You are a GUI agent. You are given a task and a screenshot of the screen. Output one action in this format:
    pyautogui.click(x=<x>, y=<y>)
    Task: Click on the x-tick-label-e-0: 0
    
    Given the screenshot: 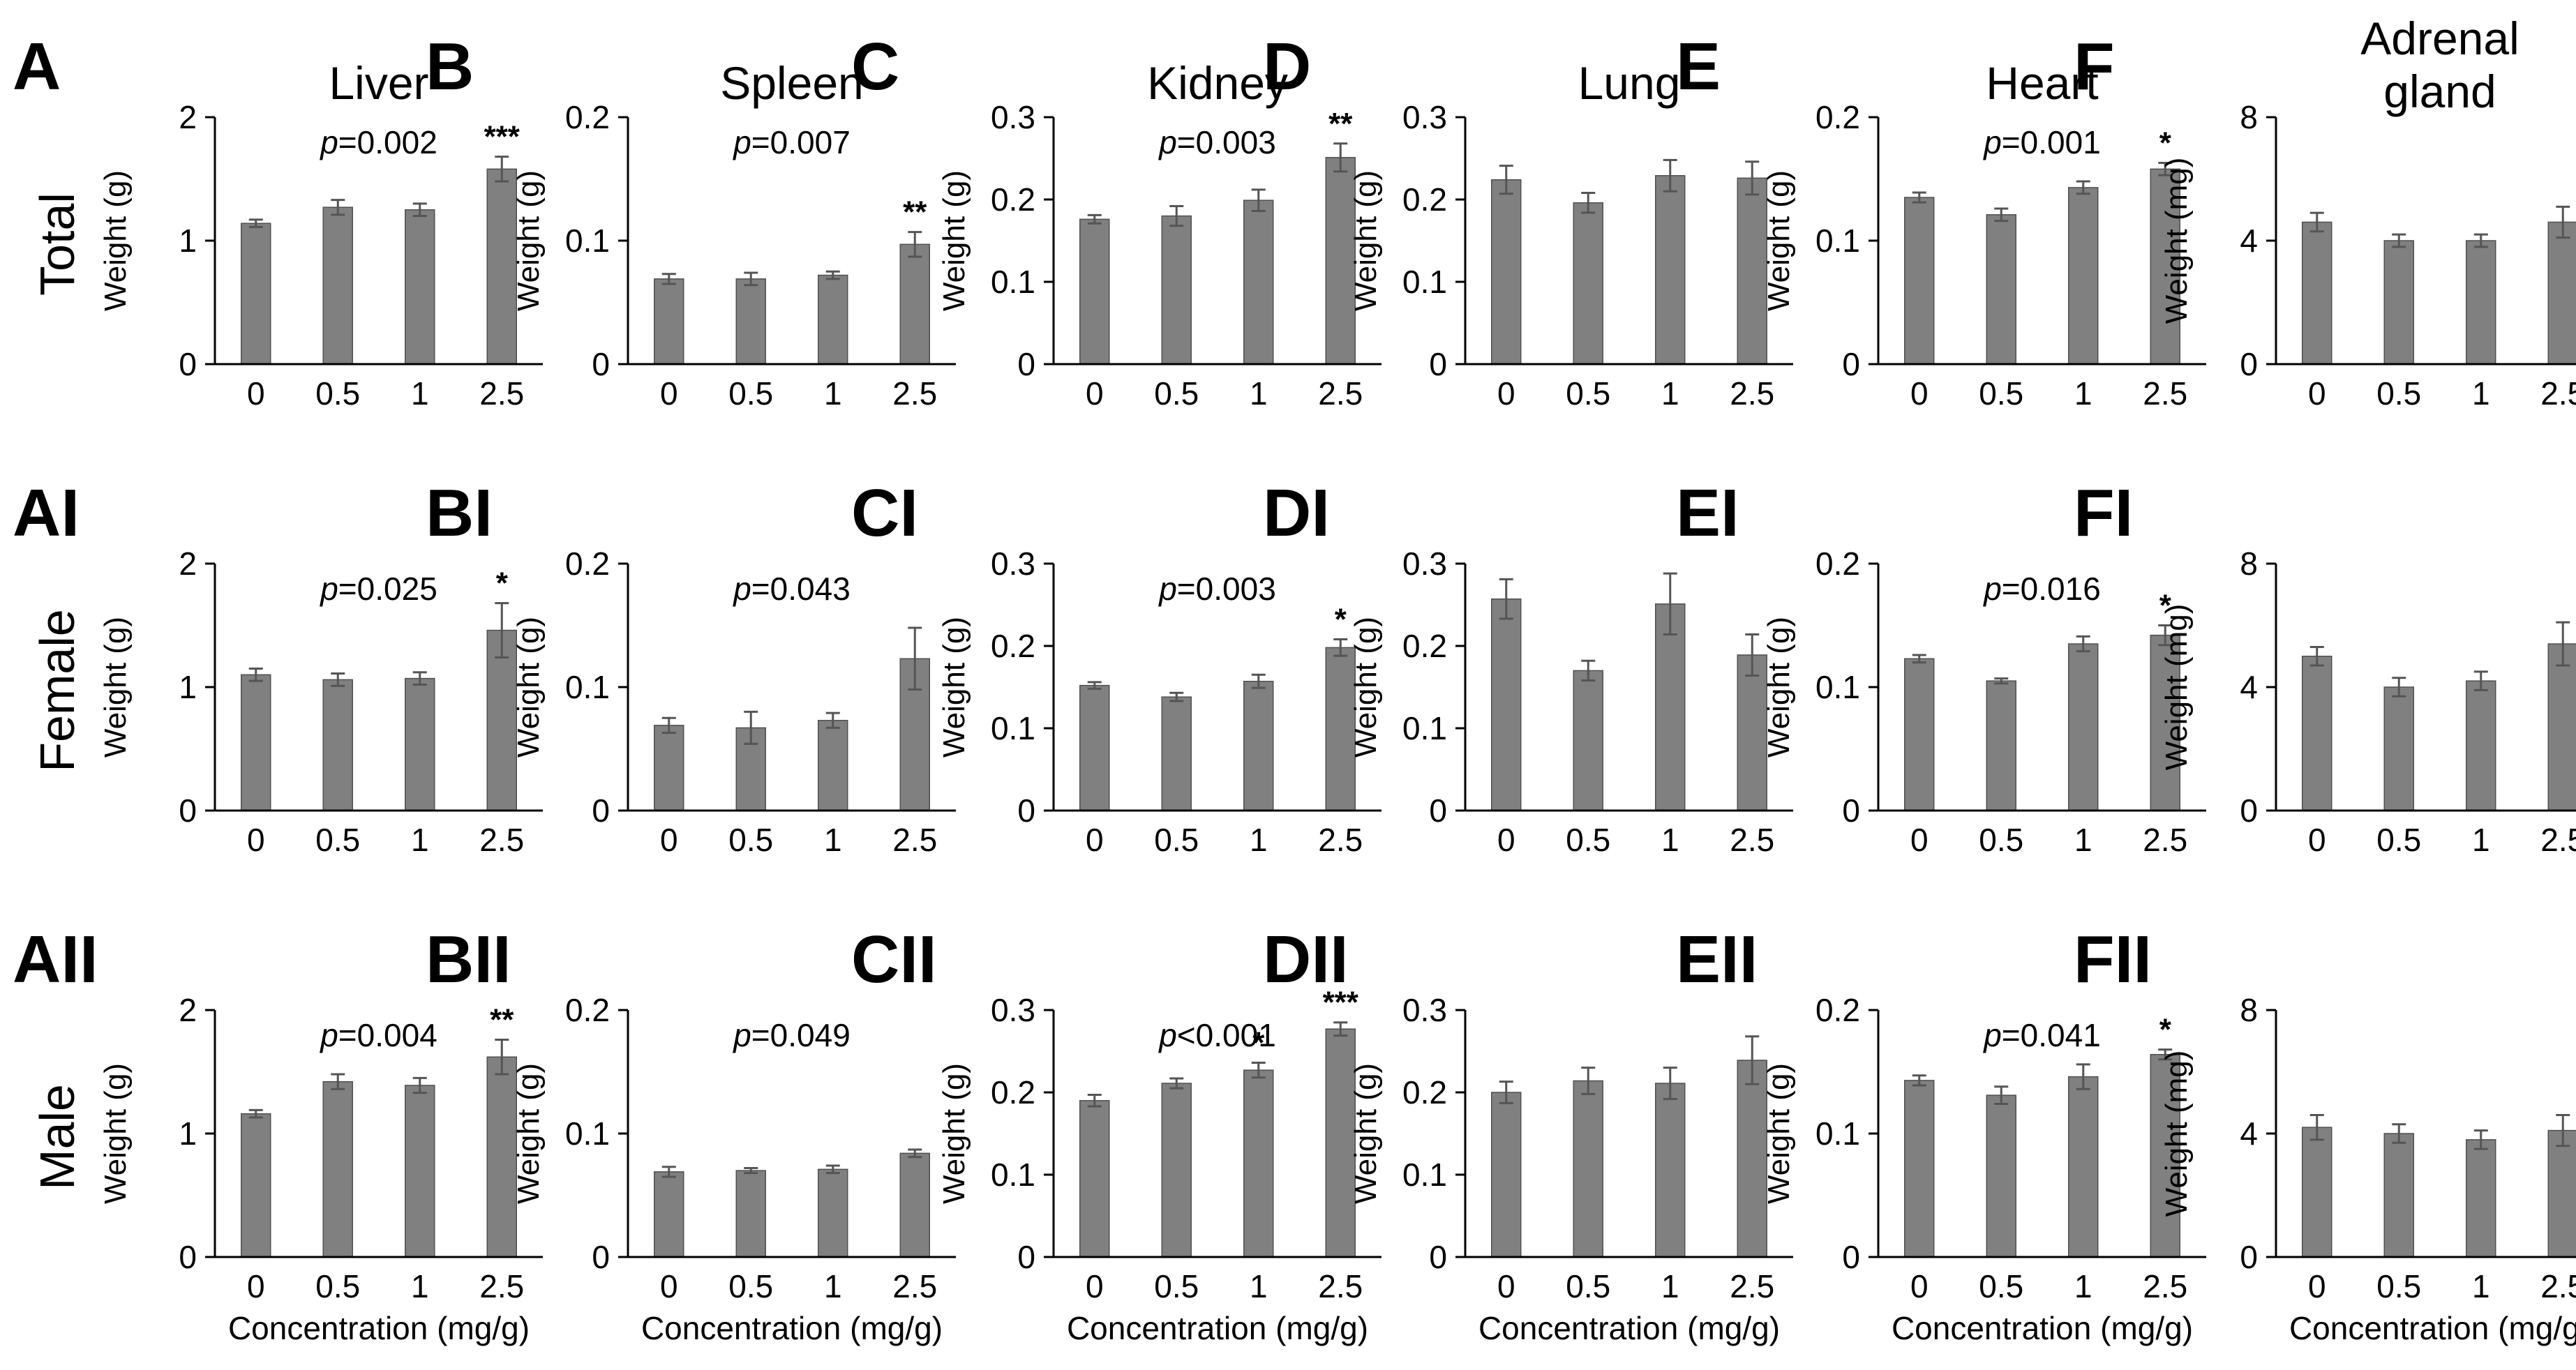 What is the action you would take?
    pyautogui.click(x=1919, y=393)
    